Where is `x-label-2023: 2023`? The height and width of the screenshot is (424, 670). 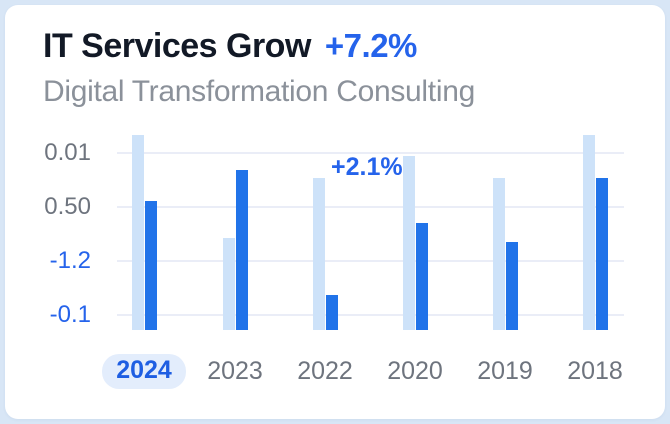
x-label-2023: 2023 is located at coordinates (235, 370).